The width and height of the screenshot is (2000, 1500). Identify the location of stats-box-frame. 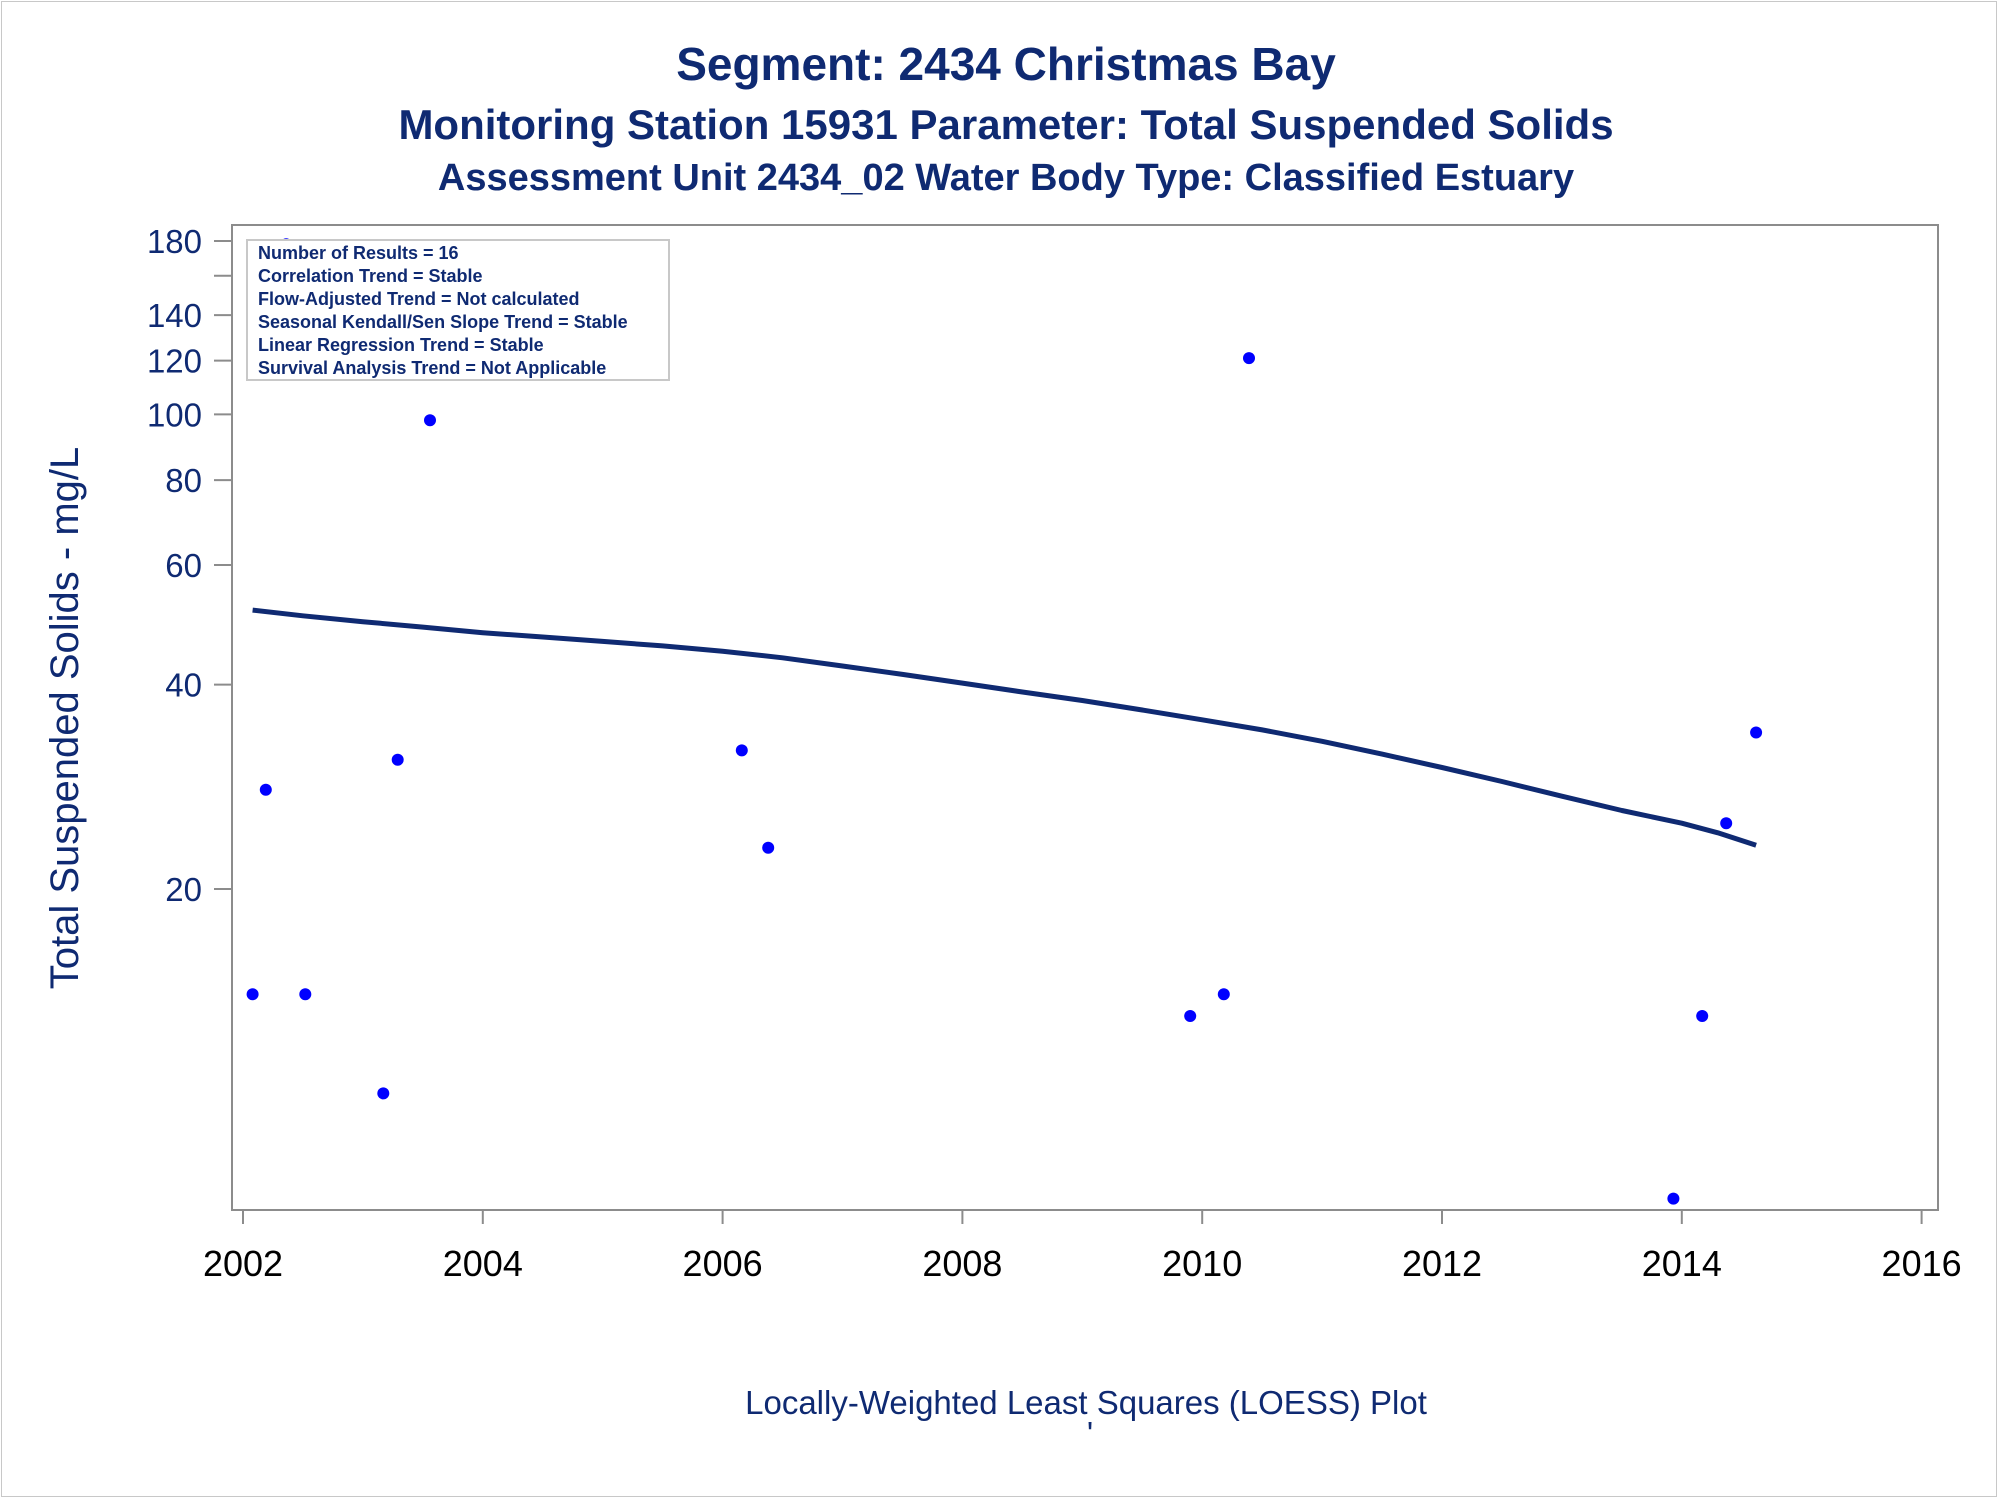
(458, 310).